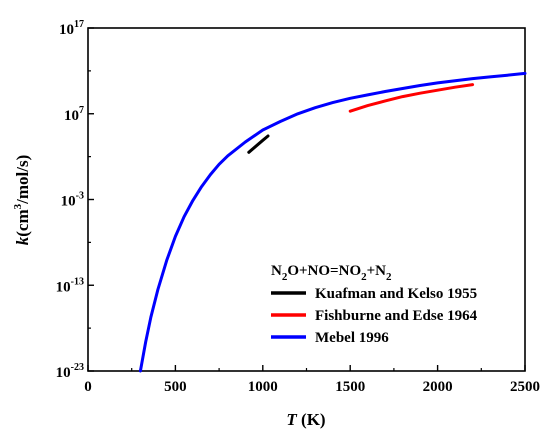 The height and width of the screenshot is (440, 550). I want to click on y-tick-label: 10⁻²³, so click(70, 371).